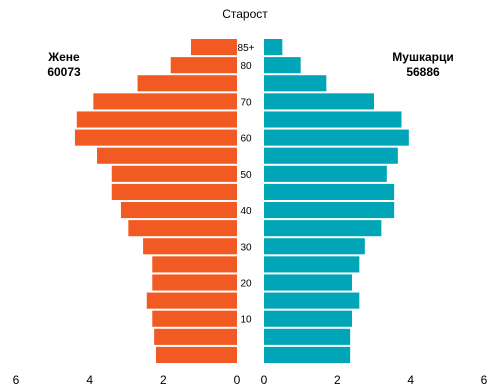 The width and height of the screenshot is (492, 390). I want to click on age-label: 50, so click(246, 175).